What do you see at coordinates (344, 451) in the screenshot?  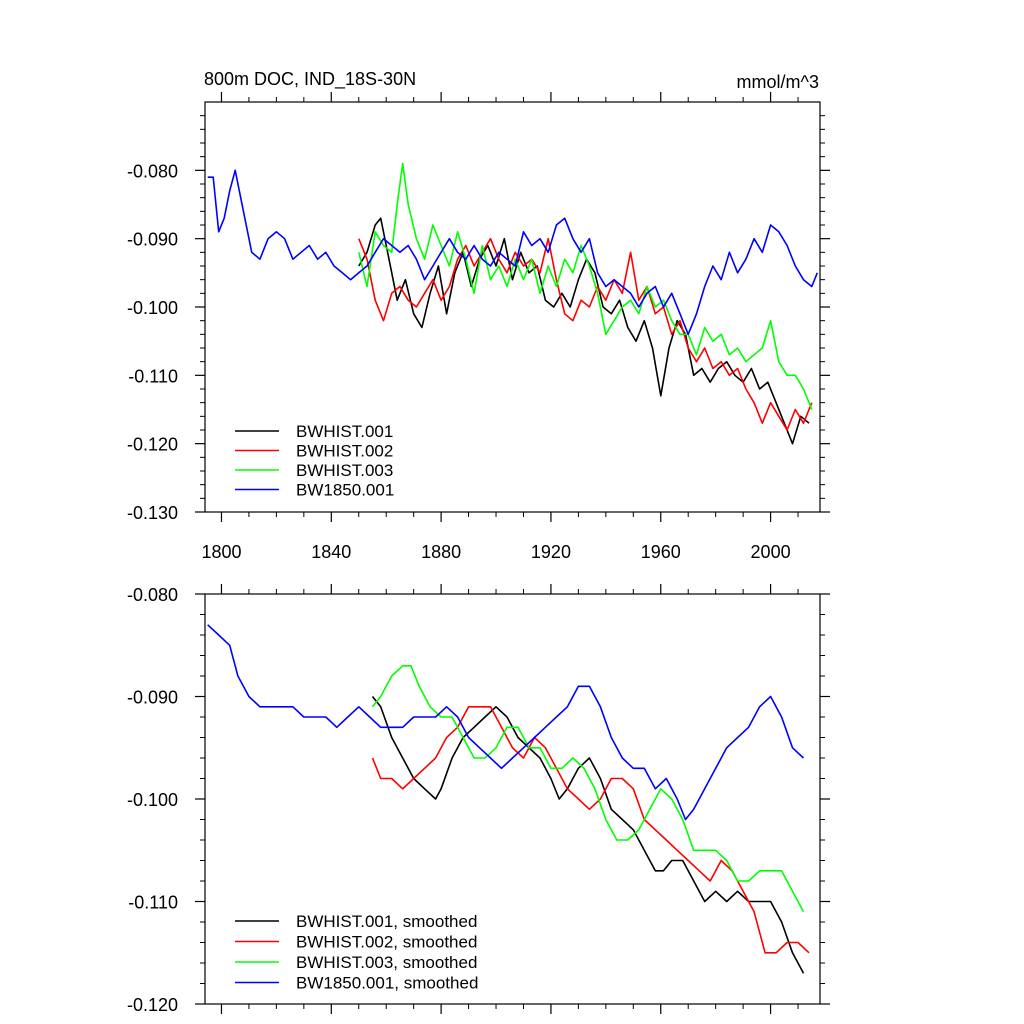 I see `top-legend-label-2: BWHIST.002` at bounding box center [344, 451].